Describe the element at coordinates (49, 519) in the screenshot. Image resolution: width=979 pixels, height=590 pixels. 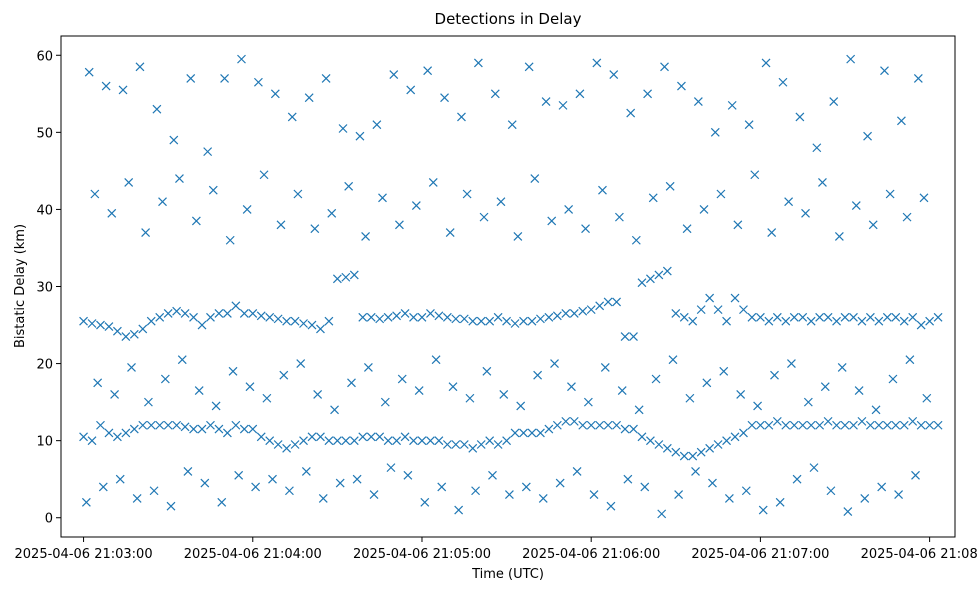
I see `y-tick-label: 0` at that location.